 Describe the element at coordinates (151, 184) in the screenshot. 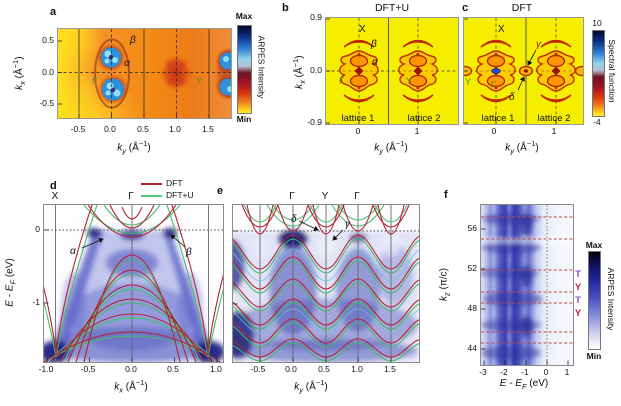

I see `legend-dft-line` at that location.